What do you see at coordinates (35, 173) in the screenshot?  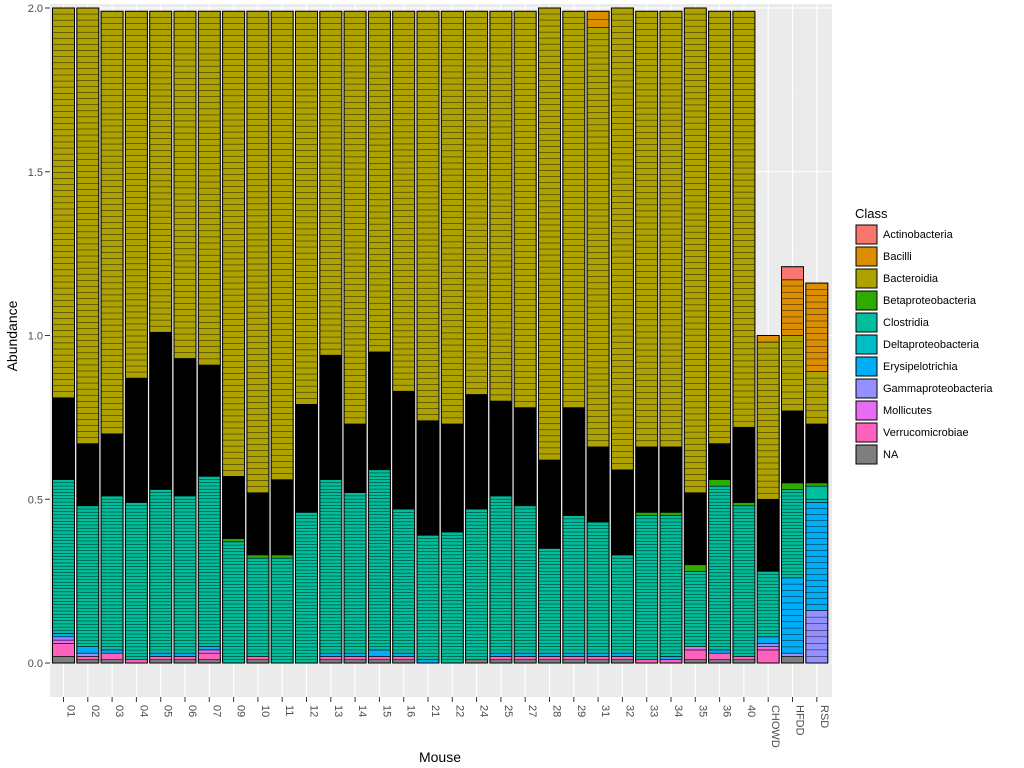 I see `y-tick-label: 1.5` at bounding box center [35, 173].